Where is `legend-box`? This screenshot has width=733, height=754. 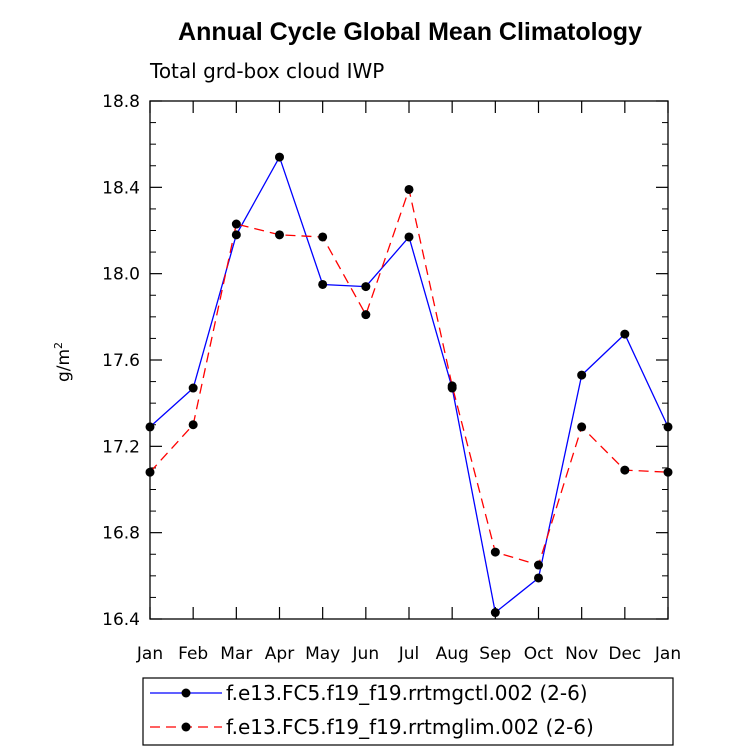 legend-box is located at coordinates (408, 711).